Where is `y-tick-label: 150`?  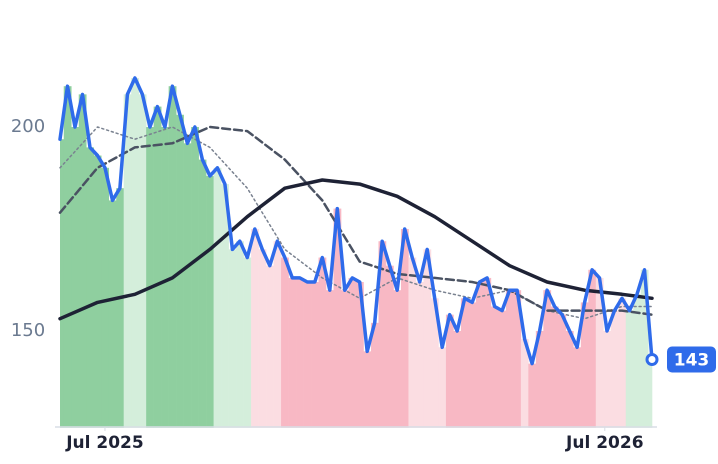
y-tick-label: 150 is located at coordinates (28, 330).